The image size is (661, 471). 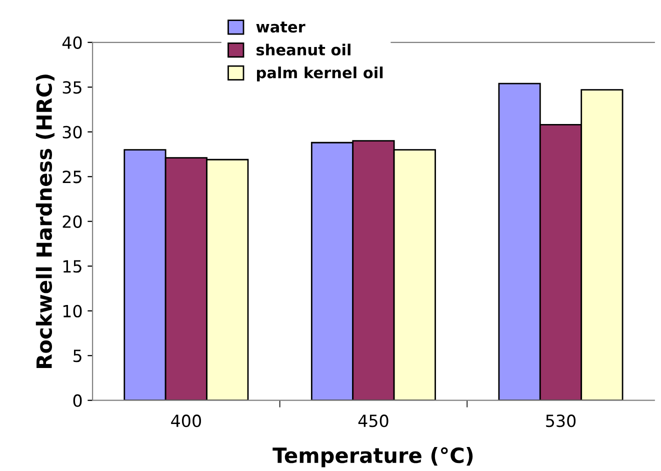 What do you see at coordinates (78, 356) in the screenshot?
I see `y-tick-label: 5` at bounding box center [78, 356].